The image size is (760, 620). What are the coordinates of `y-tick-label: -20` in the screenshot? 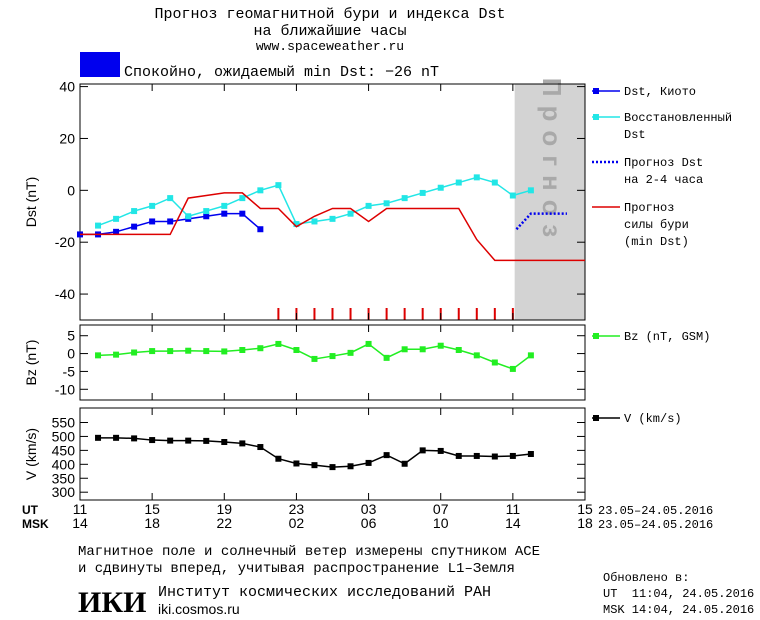 It's located at (65, 242).